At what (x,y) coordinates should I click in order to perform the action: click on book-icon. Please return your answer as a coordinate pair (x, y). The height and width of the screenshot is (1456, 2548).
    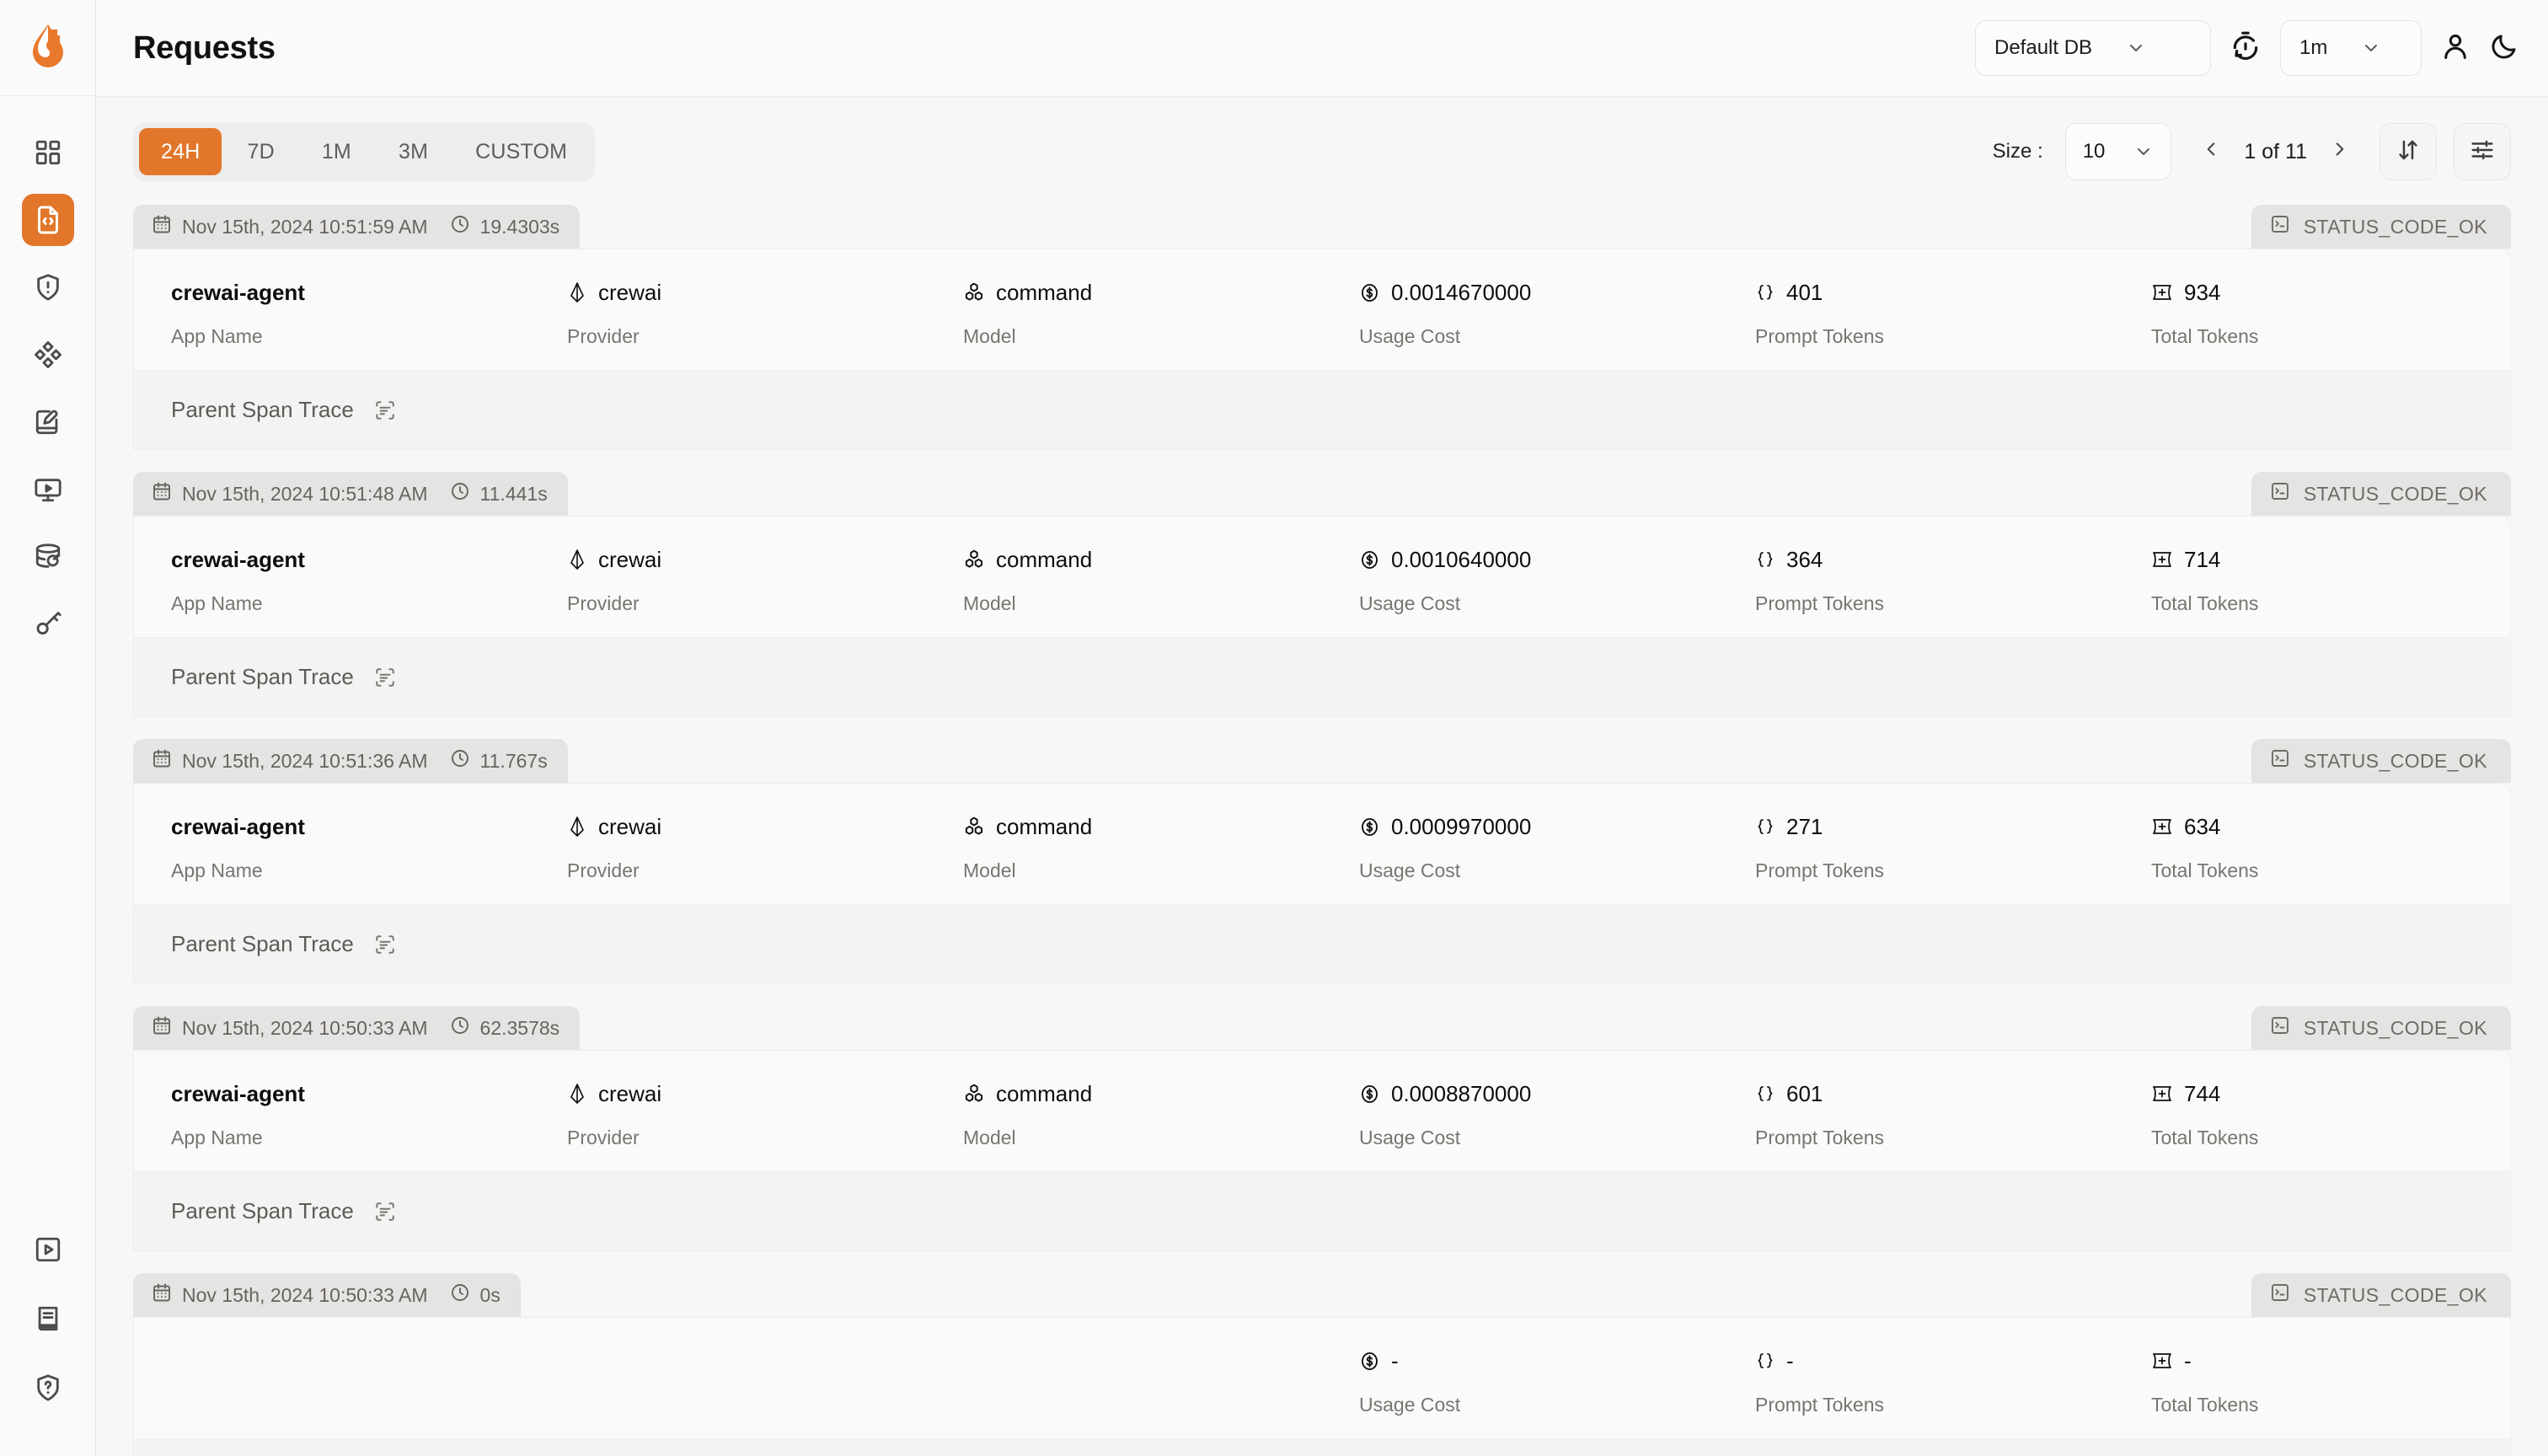
    Looking at the image, I should click on (48, 1318).